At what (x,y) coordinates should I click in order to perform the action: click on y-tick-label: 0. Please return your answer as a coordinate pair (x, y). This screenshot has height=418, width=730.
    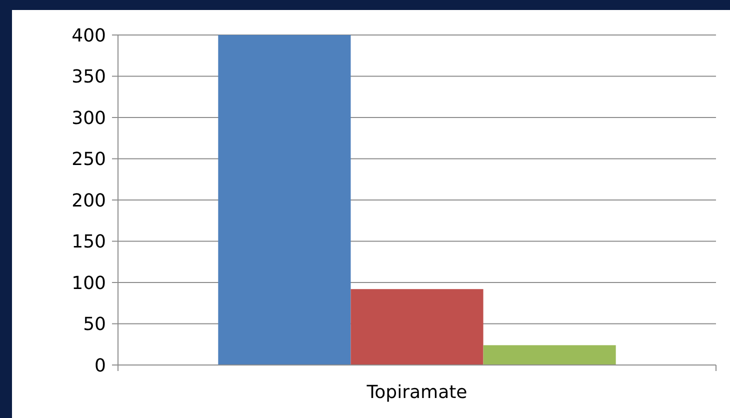
    Looking at the image, I should click on (100, 365).